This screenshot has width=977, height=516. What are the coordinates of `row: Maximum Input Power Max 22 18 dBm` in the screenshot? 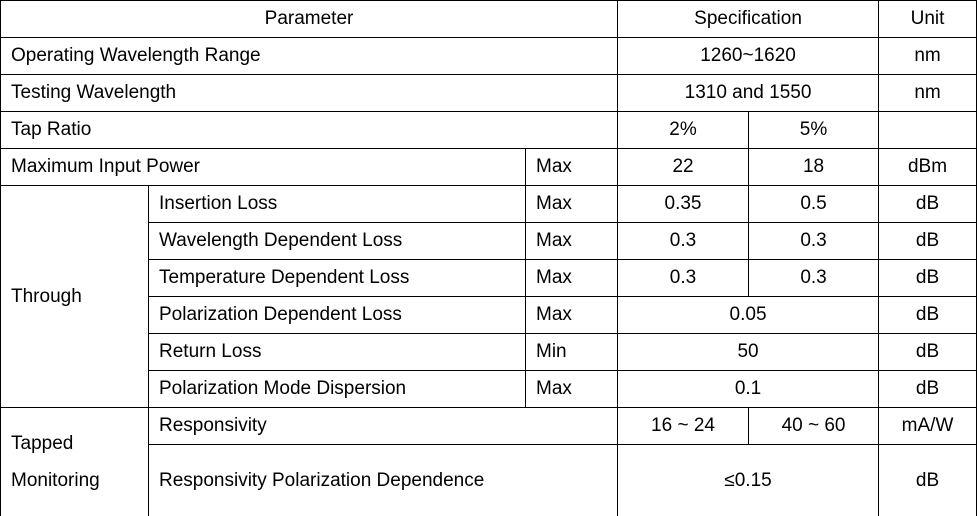 It's located at (488, 167).